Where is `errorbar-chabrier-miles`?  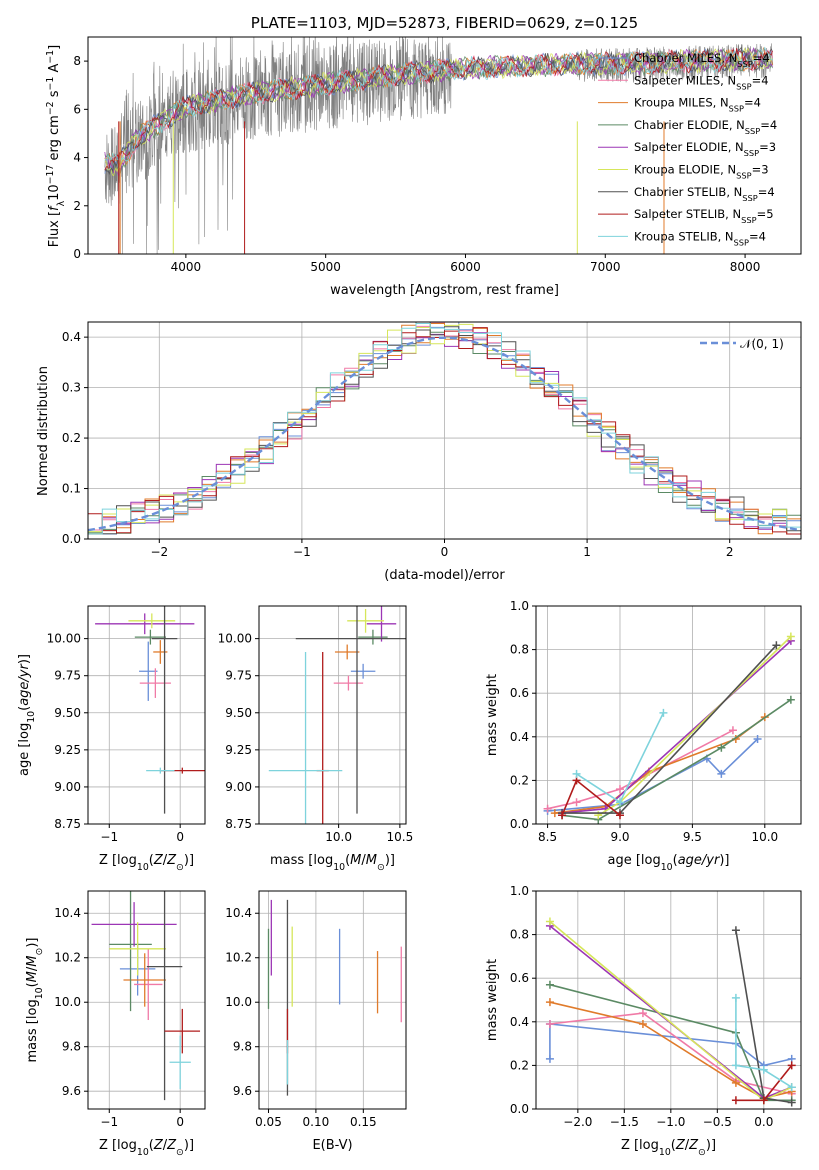 errorbar-chabrier-miles is located at coordinates (148, 671).